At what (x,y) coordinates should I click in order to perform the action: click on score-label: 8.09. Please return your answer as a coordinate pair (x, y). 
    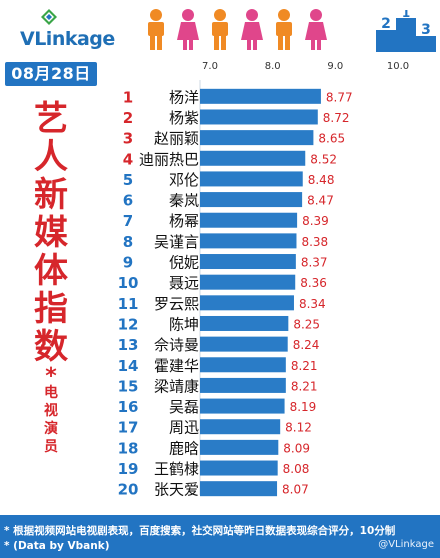
    Looking at the image, I should click on (296, 448).